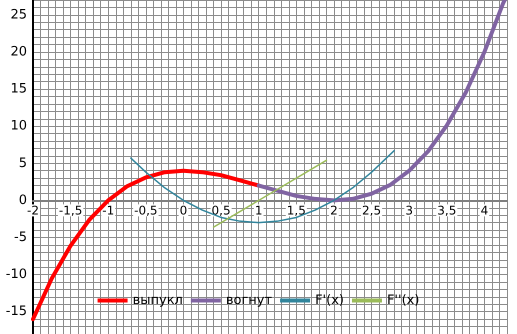 The image size is (517, 334). Describe the element at coordinates (108, 210) in the screenshot. I see `x-tick-label: -1` at that location.